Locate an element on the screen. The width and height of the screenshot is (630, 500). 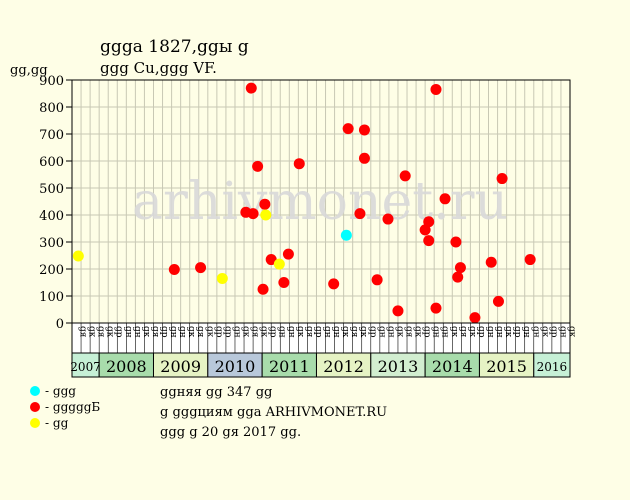
year-label: 2014 is located at coordinates (452, 366).